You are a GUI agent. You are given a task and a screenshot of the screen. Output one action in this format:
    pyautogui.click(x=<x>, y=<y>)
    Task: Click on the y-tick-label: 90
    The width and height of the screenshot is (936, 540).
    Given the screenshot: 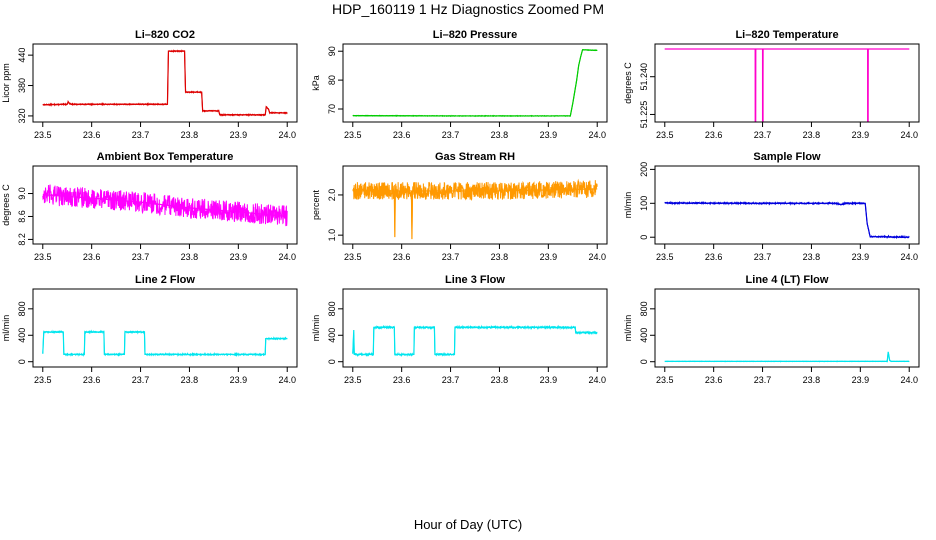 What is the action you would take?
    pyautogui.click(x=332, y=51)
    